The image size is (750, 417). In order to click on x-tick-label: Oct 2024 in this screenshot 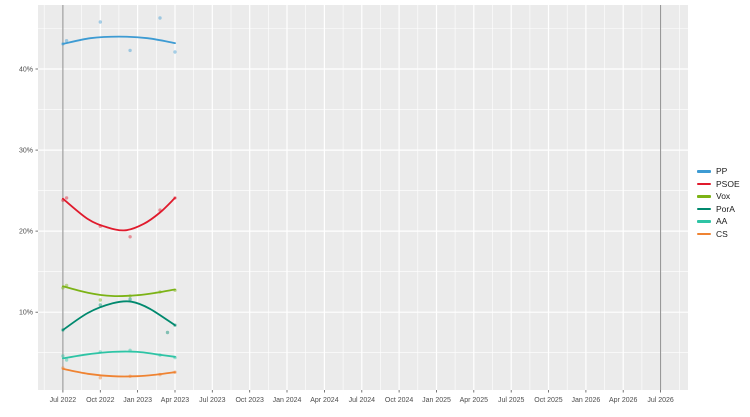, I will do `click(399, 400)`.